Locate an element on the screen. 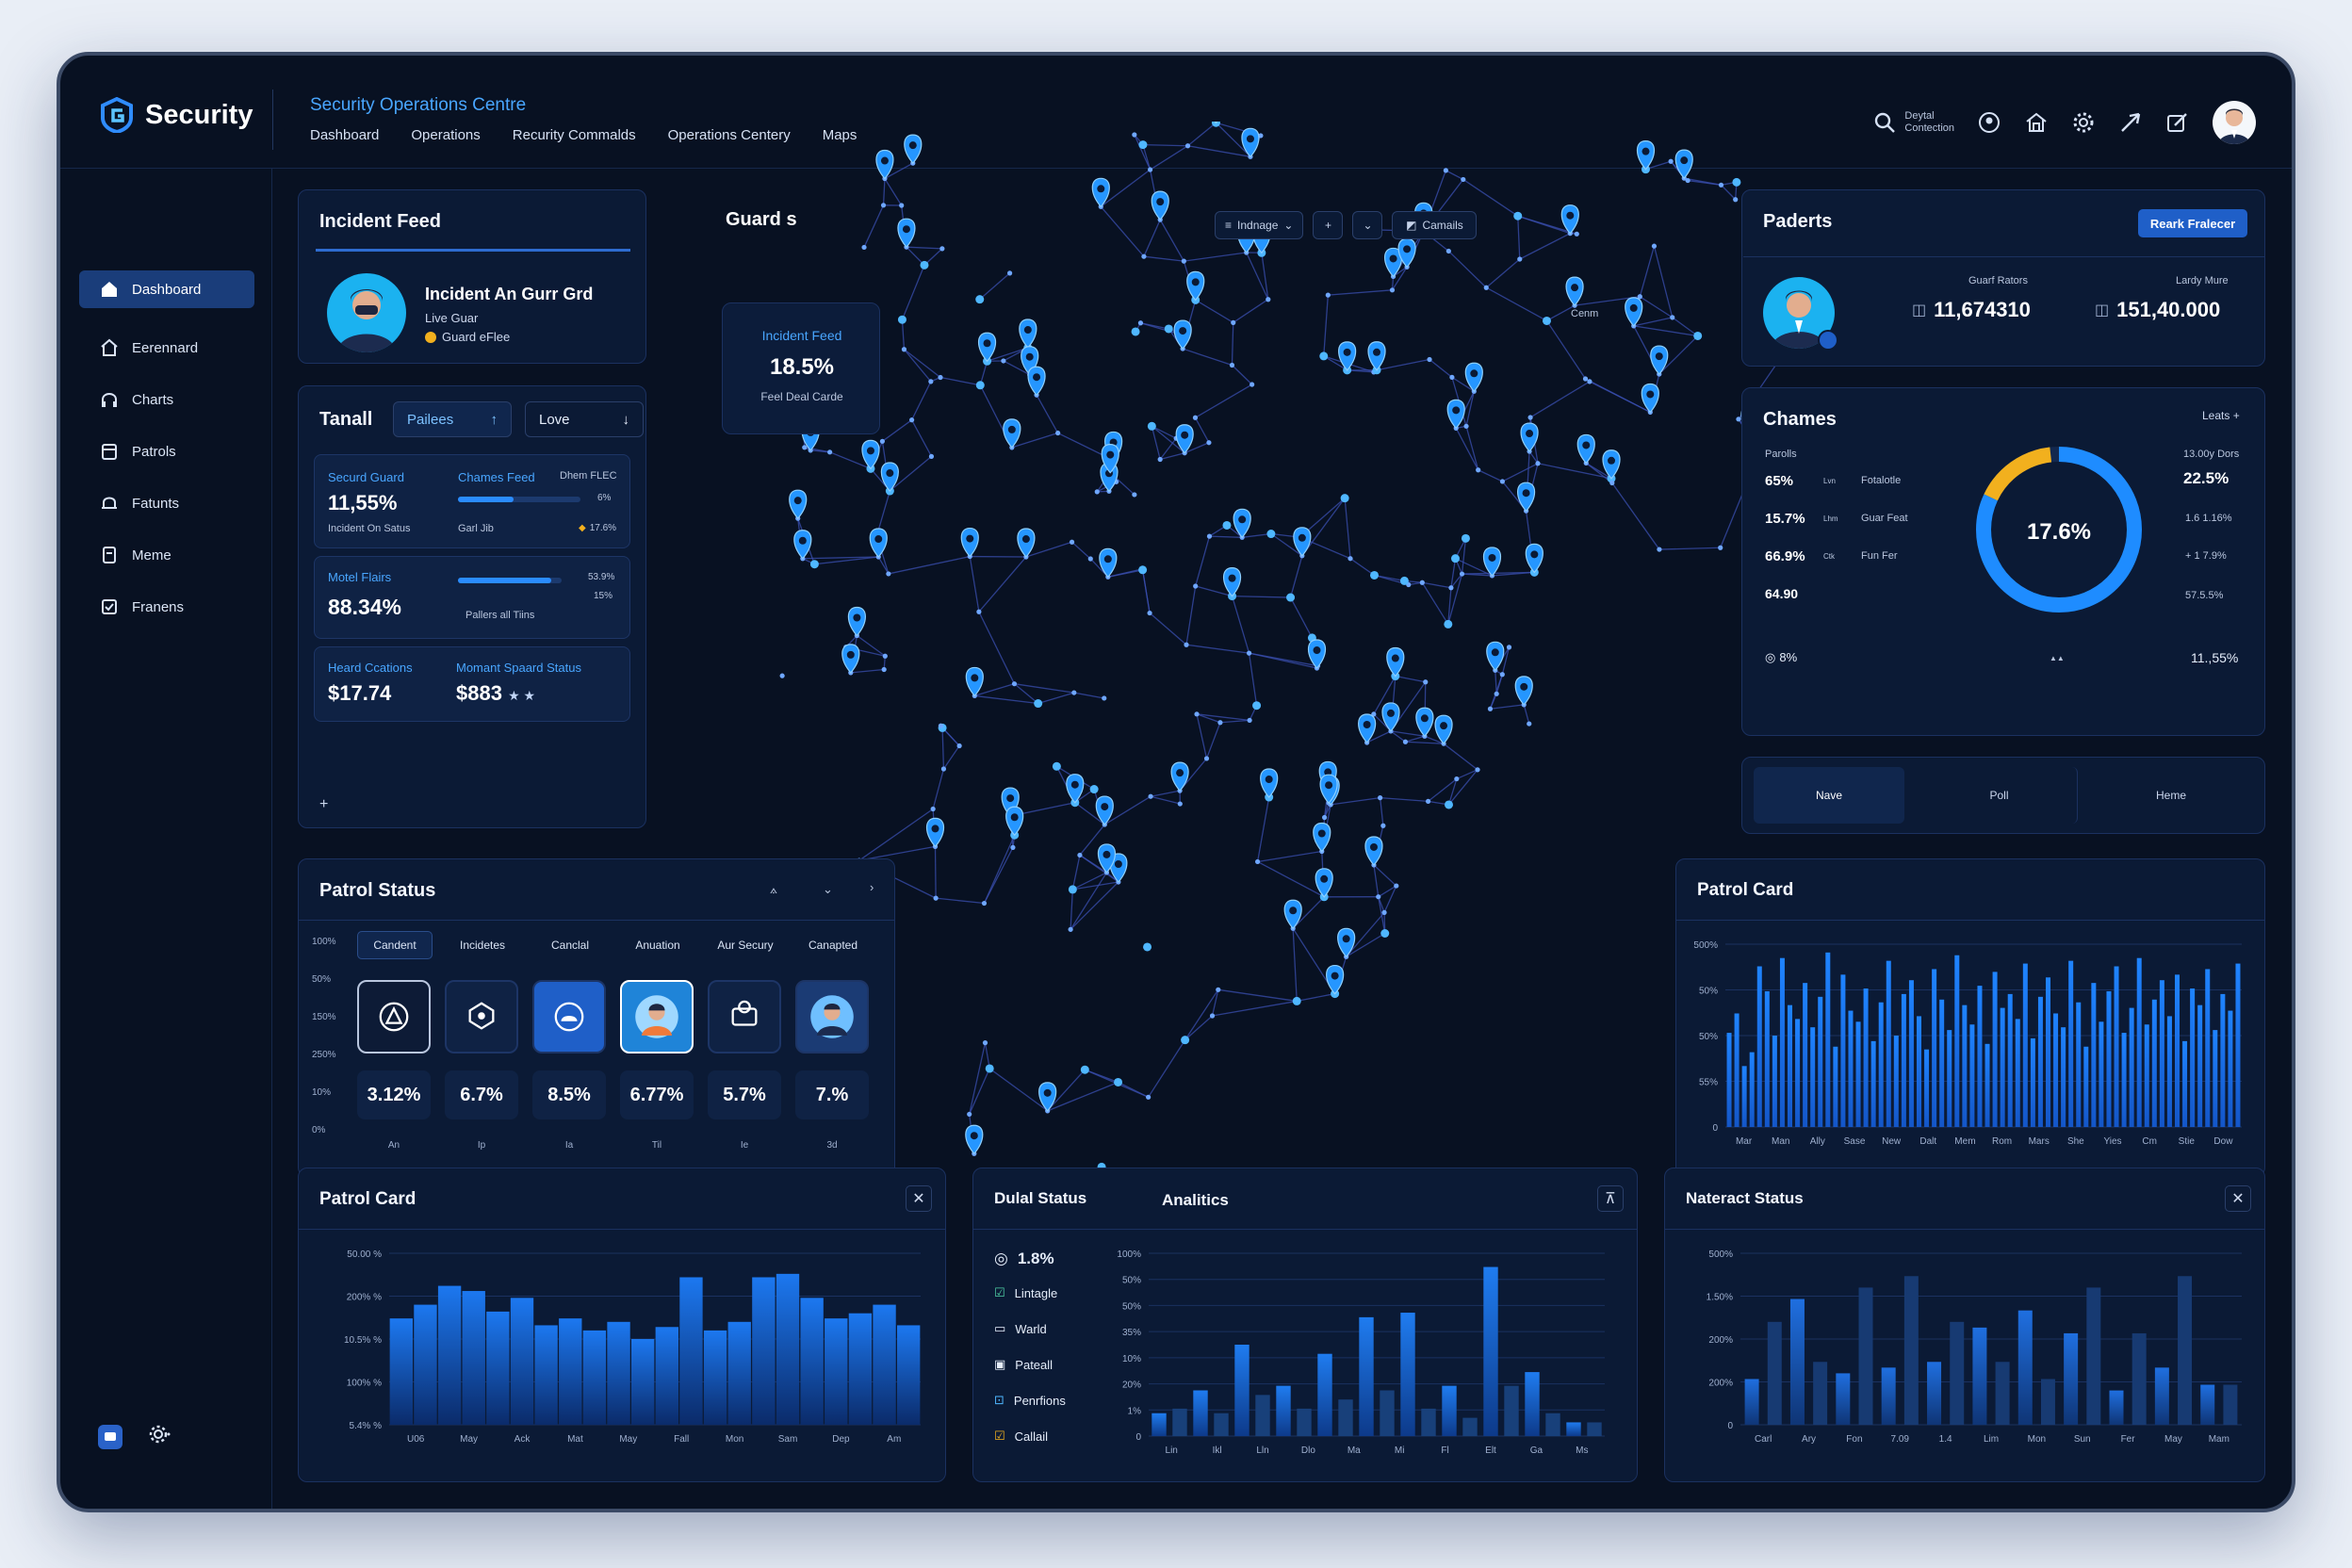 The image size is (2352, 1568). close-button: ✕ is located at coordinates (919, 1198).